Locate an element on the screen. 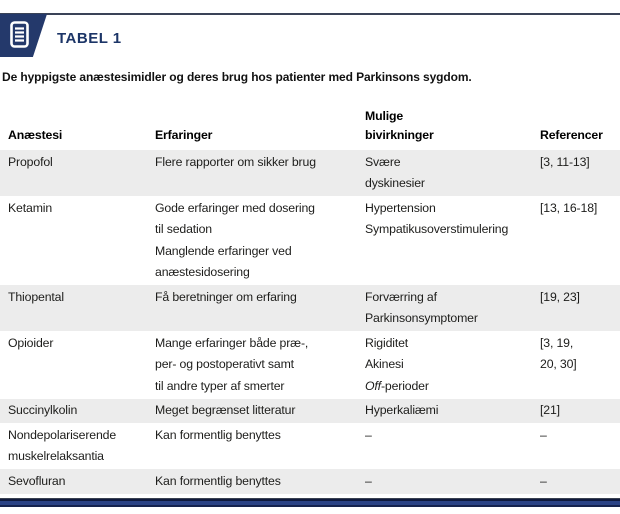 The width and height of the screenshot is (620, 514). cell-line: Sevofluran is located at coordinates (37, 480).